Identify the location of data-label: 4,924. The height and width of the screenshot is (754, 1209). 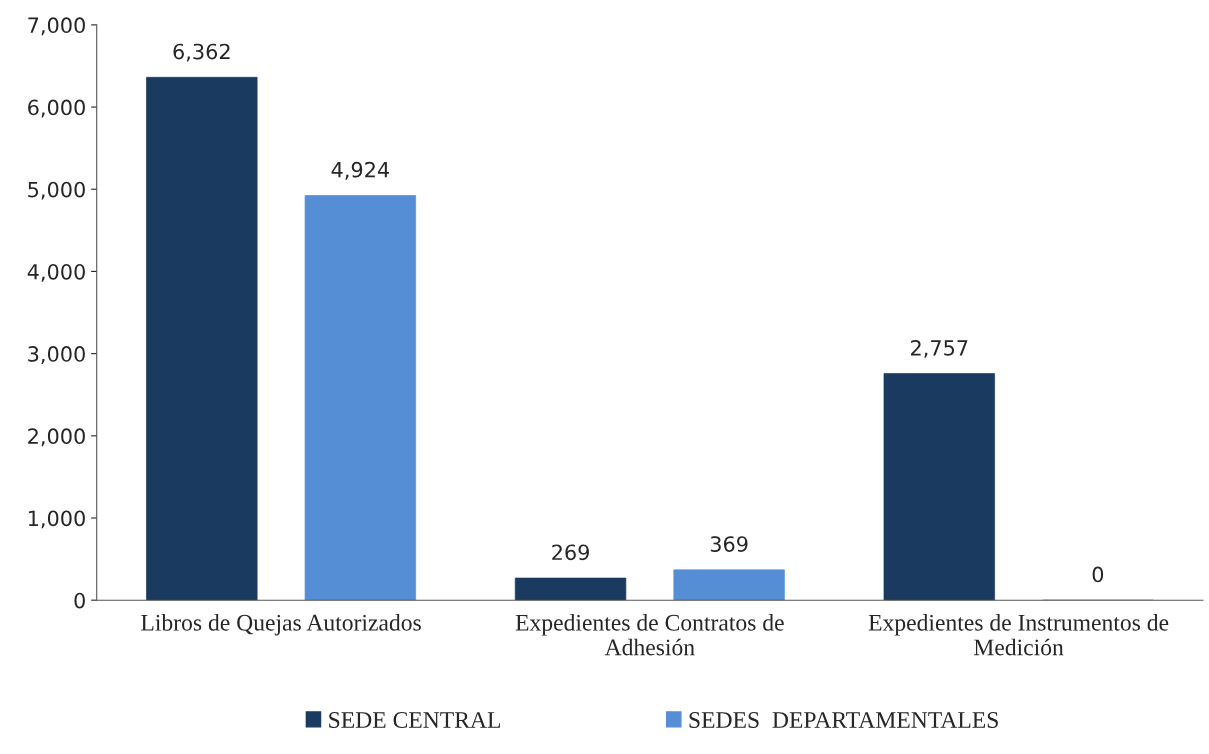
(360, 170).